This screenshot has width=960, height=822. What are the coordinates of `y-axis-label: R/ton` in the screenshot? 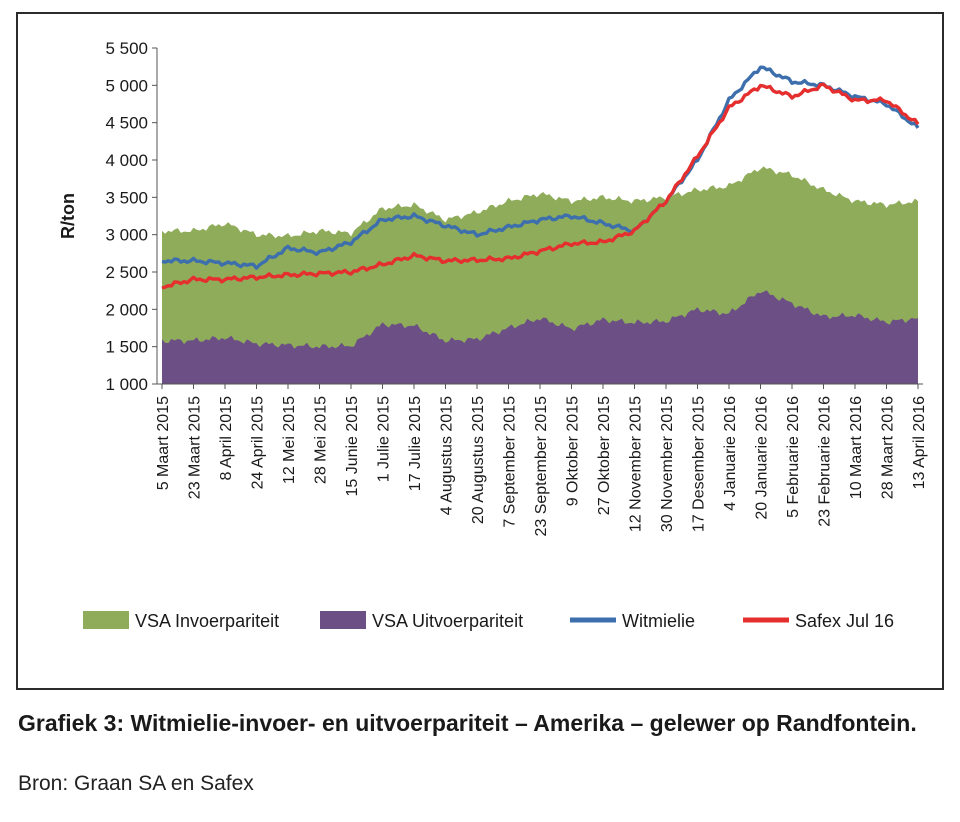 It's located at (68, 216).